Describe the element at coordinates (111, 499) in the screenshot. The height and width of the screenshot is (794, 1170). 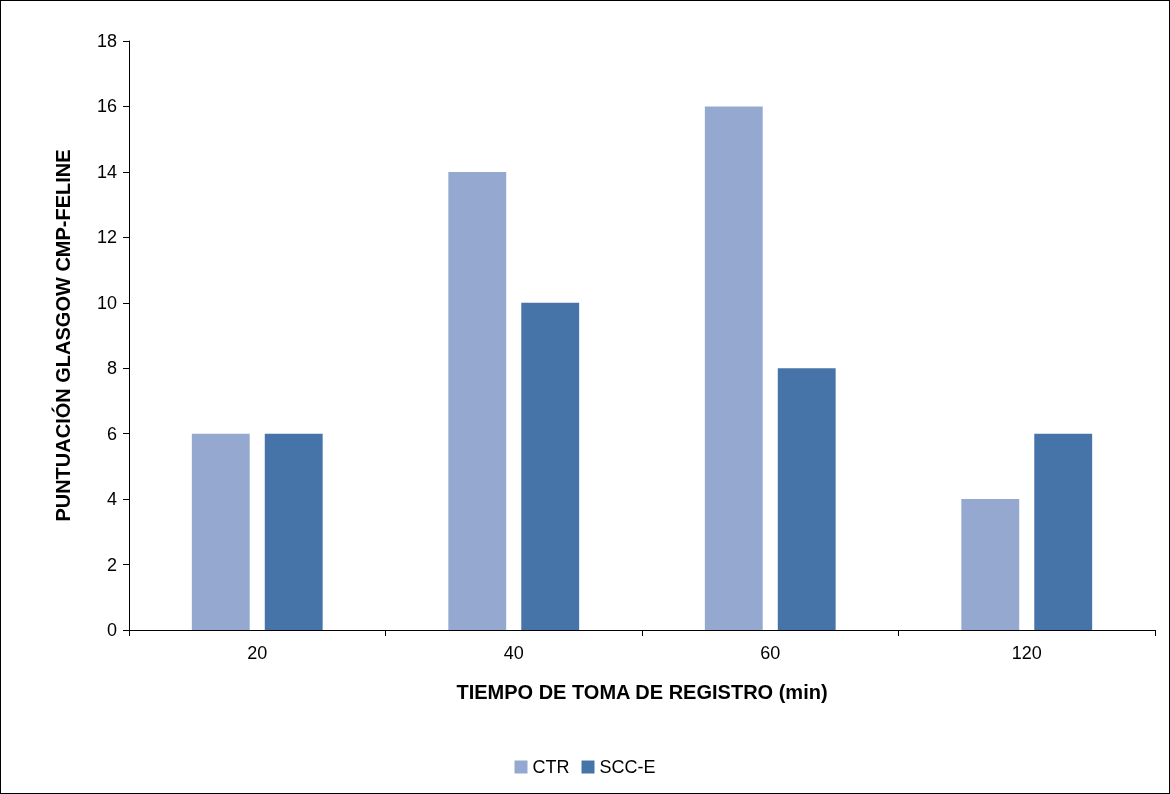
I see `y-tick-label: 4` at that location.